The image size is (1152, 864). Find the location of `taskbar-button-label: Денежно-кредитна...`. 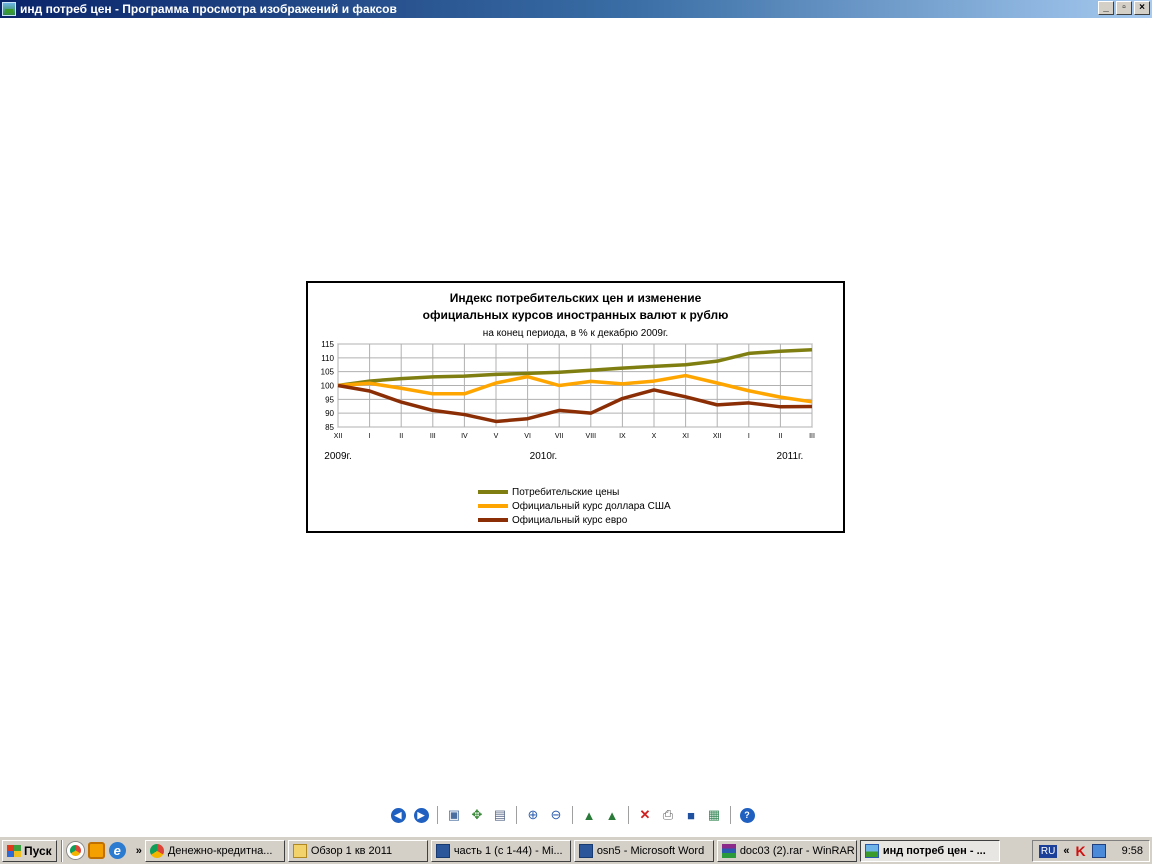

taskbar-button-label: Денежно-кредитна... is located at coordinates (220, 850).